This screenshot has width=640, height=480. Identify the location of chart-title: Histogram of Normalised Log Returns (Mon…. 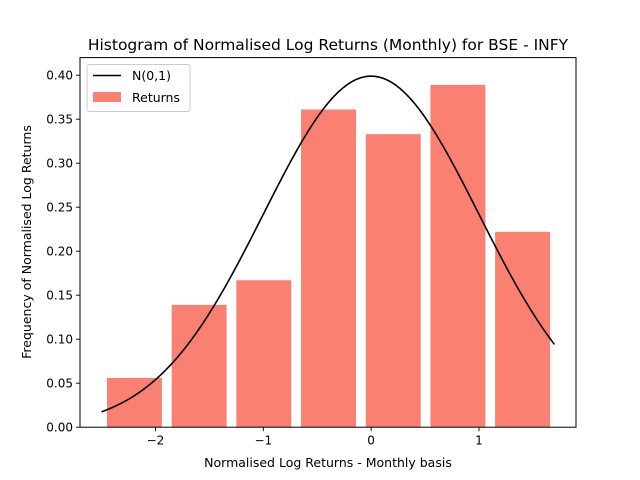
(328, 45).